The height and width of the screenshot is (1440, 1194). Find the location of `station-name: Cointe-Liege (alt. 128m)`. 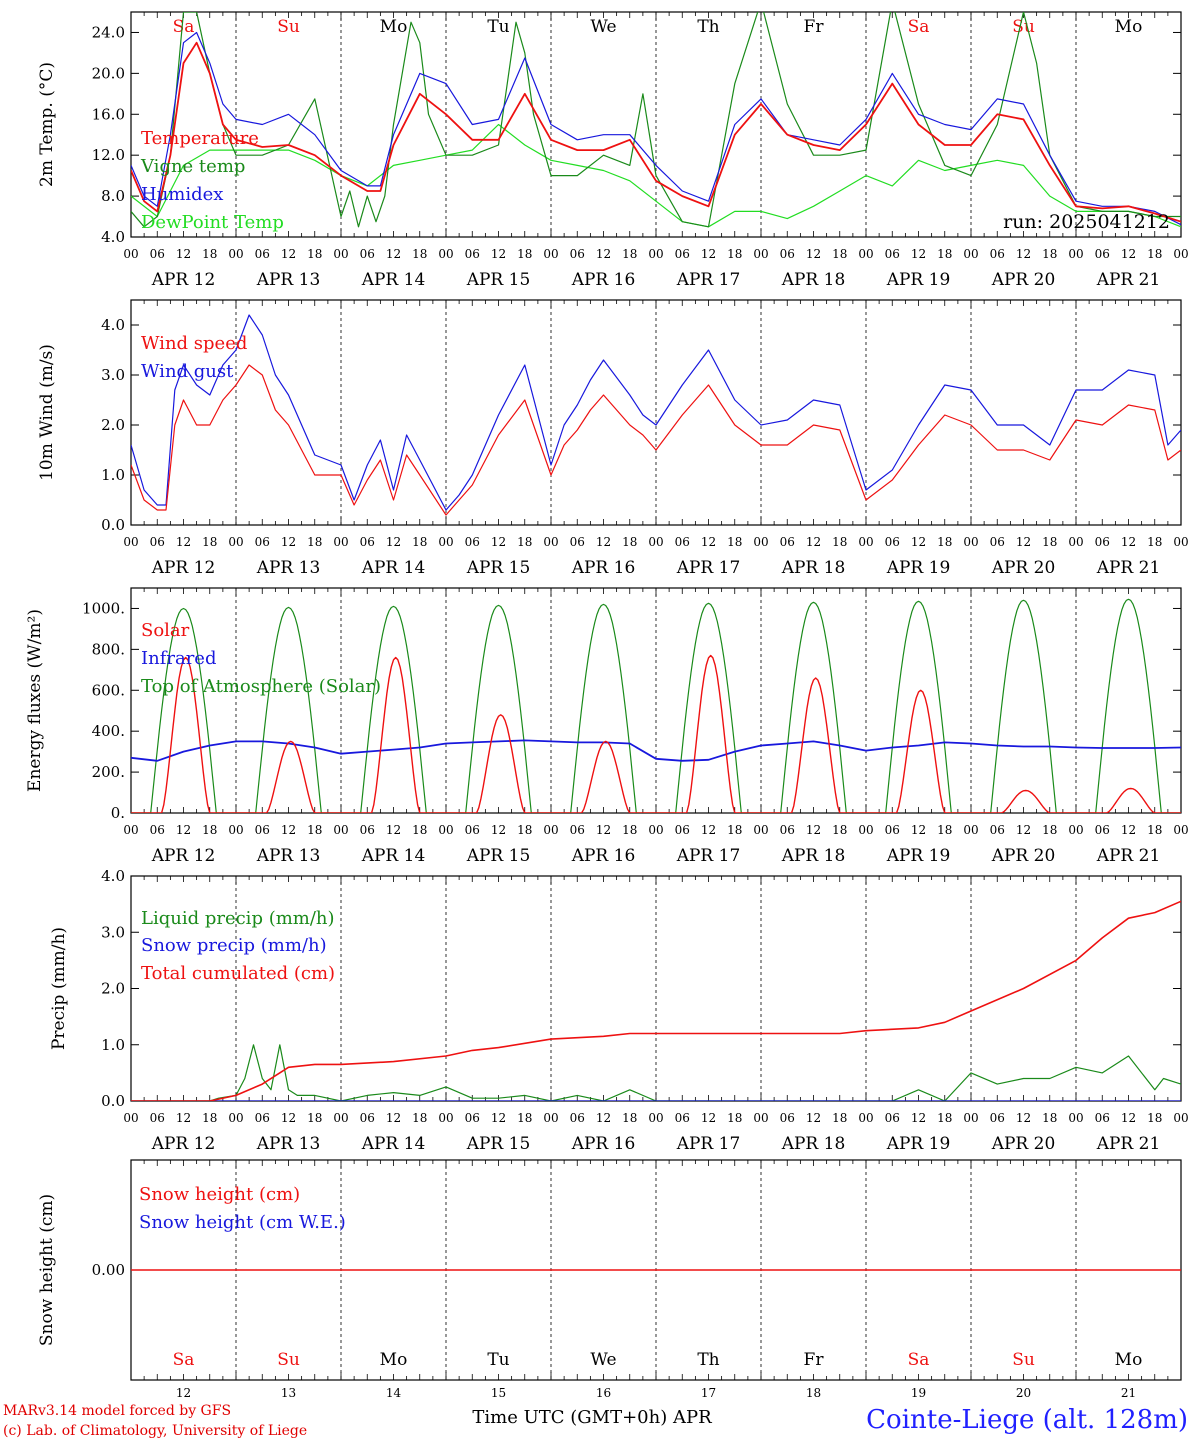

station-name: Cointe-Liege (alt. 128m) is located at coordinates (1027, 1420).